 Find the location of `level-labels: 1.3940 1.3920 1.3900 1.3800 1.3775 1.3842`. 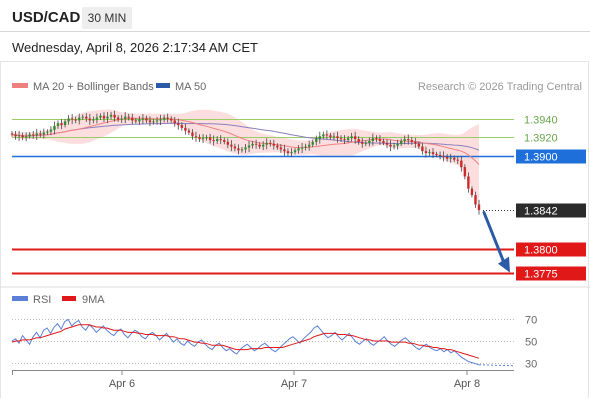

level-labels: 1.3940 1.3920 1.3900 1.3800 1.3775 1.3842 is located at coordinates (551, 198).